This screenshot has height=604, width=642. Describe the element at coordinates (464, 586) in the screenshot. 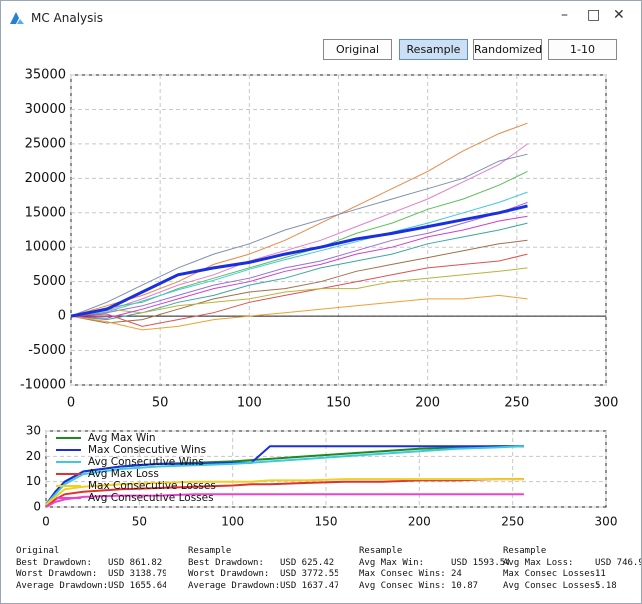

I see `stats-value: 10.87` at that location.